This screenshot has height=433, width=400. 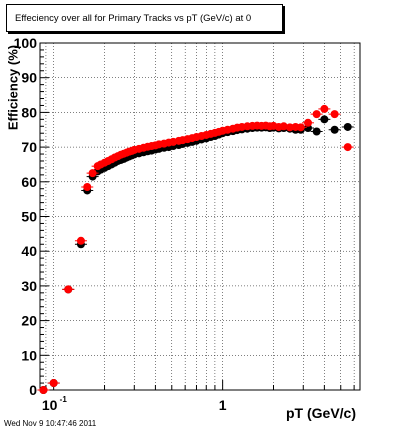 What do you see at coordinates (29, 78) in the screenshot?
I see `y-tick-label: 90` at bounding box center [29, 78].